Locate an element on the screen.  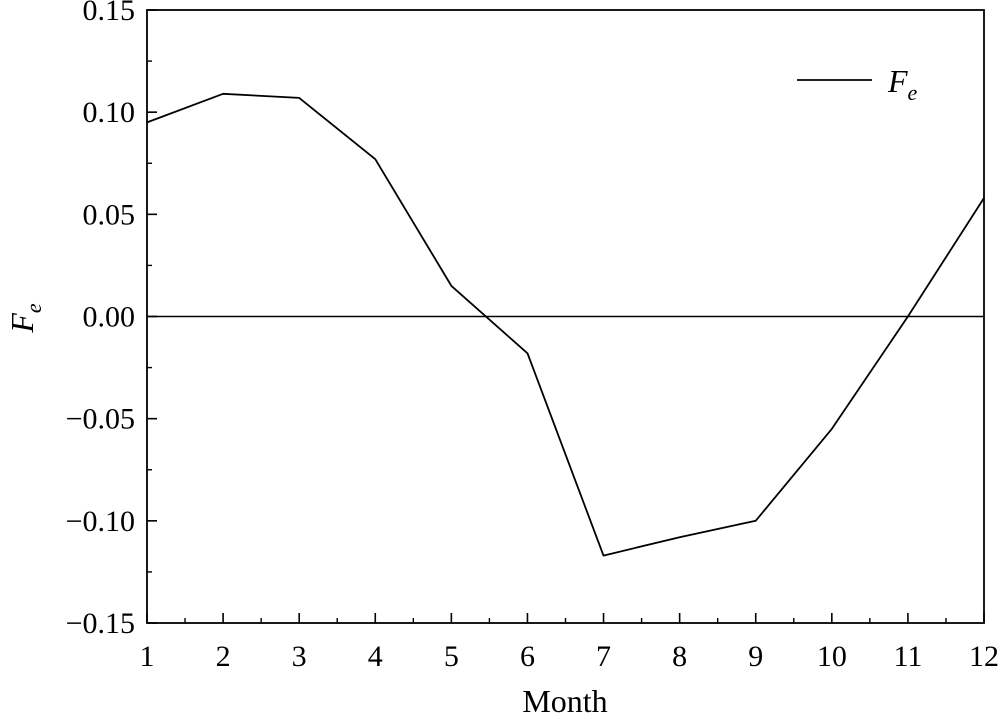
x-tick-label: 6 is located at coordinates (527, 656).